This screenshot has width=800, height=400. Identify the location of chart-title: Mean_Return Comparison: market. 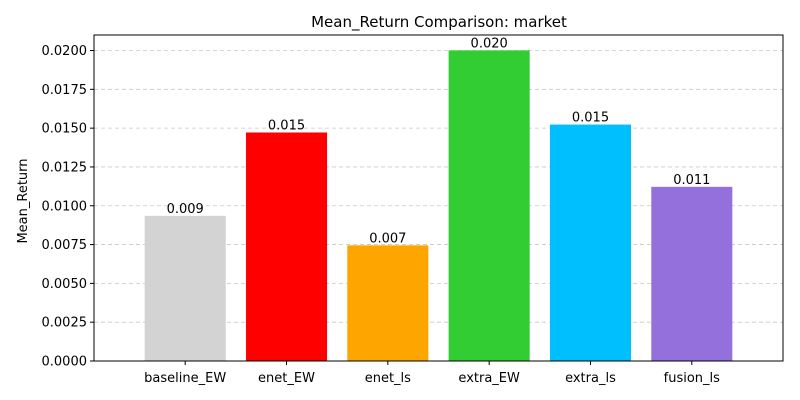
(439, 22).